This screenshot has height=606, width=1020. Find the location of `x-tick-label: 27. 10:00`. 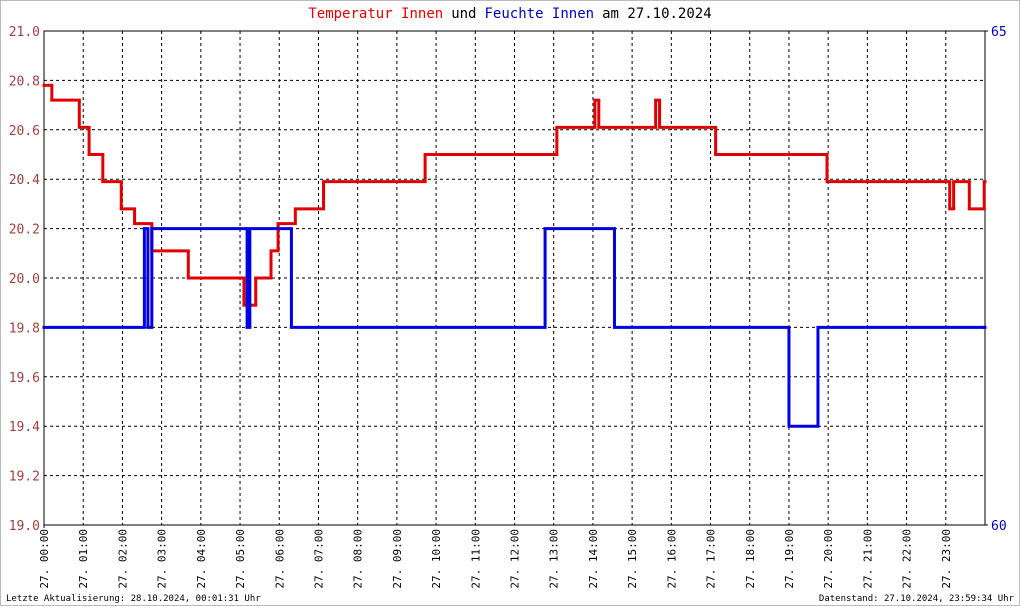

x-tick-label: 27. 10:00 is located at coordinates (436, 559).